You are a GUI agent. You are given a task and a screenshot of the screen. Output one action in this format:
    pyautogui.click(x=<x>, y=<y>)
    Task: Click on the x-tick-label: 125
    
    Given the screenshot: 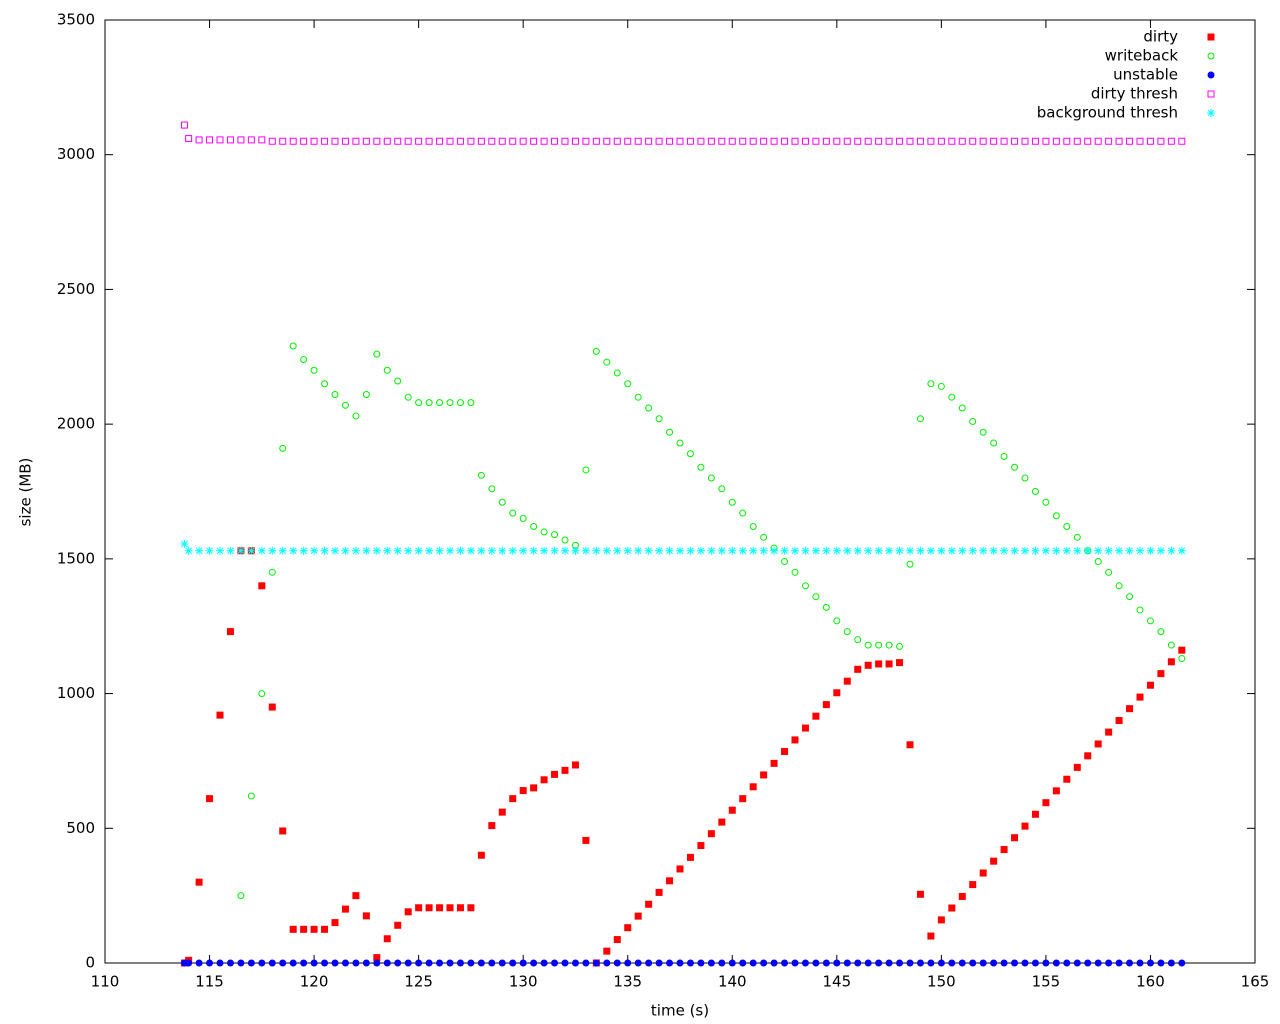 What is the action you would take?
    pyautogui.click(x=418, y=982)
    